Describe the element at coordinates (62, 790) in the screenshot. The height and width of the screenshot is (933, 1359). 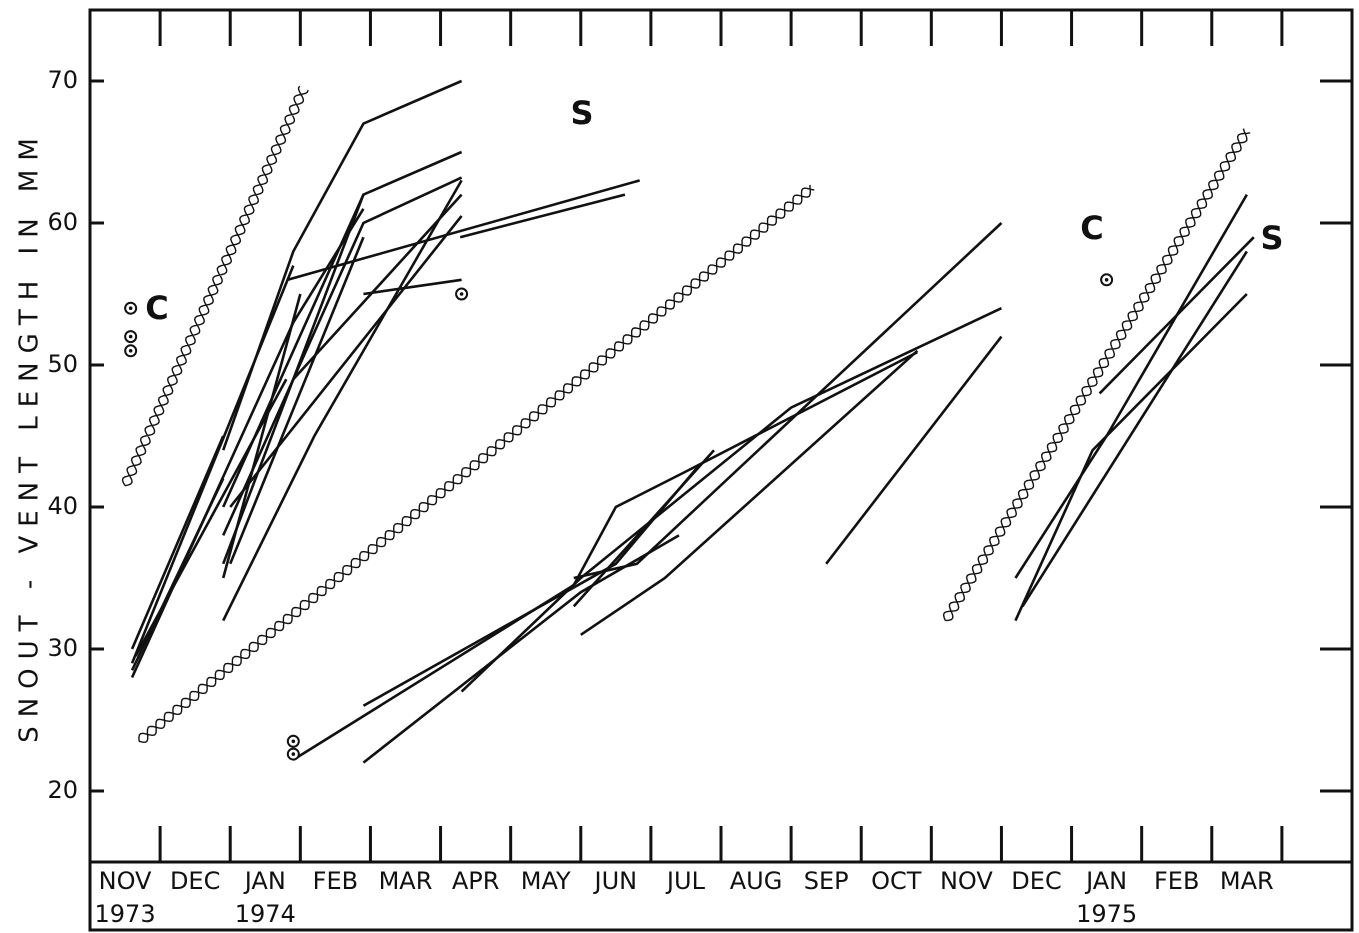
I see `y-tick-label: 20` at that location.